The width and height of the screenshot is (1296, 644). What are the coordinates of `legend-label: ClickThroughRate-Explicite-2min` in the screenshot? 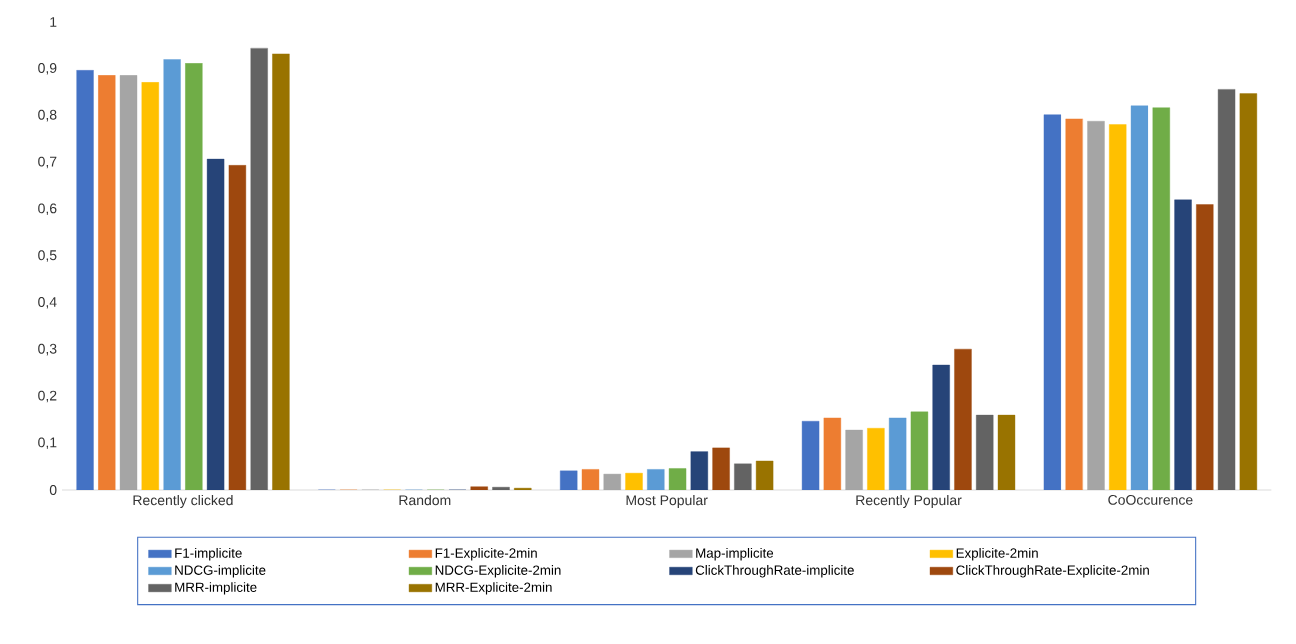 It's located at (1052, 571).